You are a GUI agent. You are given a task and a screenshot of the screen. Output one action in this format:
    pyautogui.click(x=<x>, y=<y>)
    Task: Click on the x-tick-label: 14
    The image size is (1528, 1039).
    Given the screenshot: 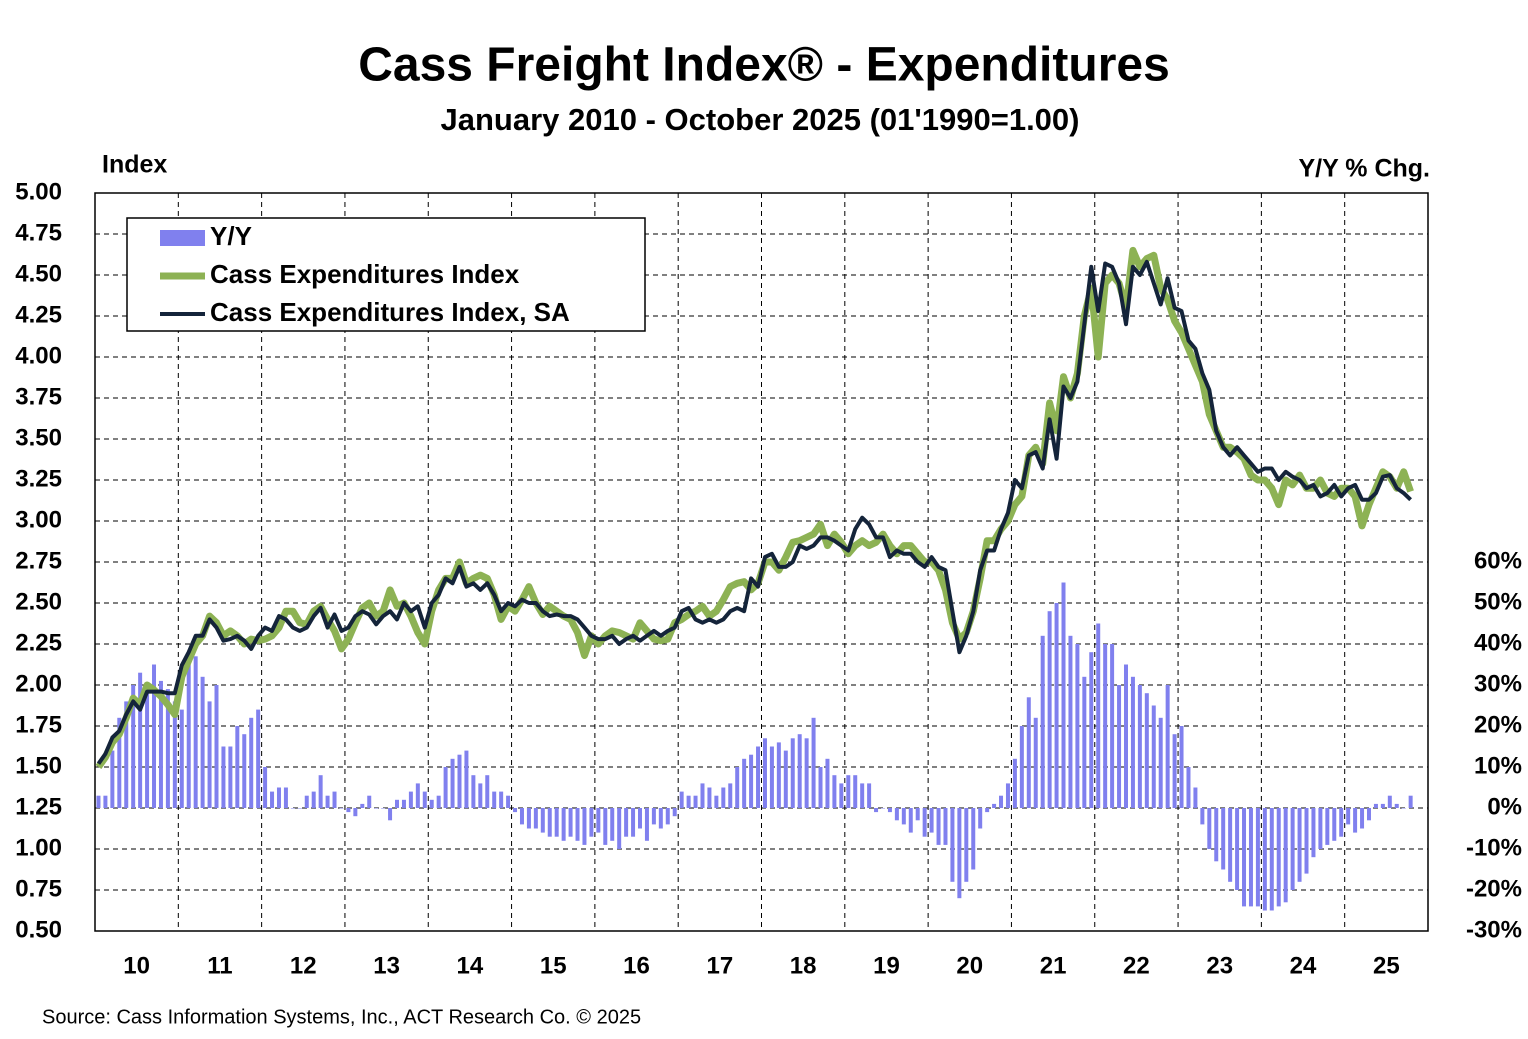 What is the action you would take?
    pyautogui.click(x=470, y=965)
    